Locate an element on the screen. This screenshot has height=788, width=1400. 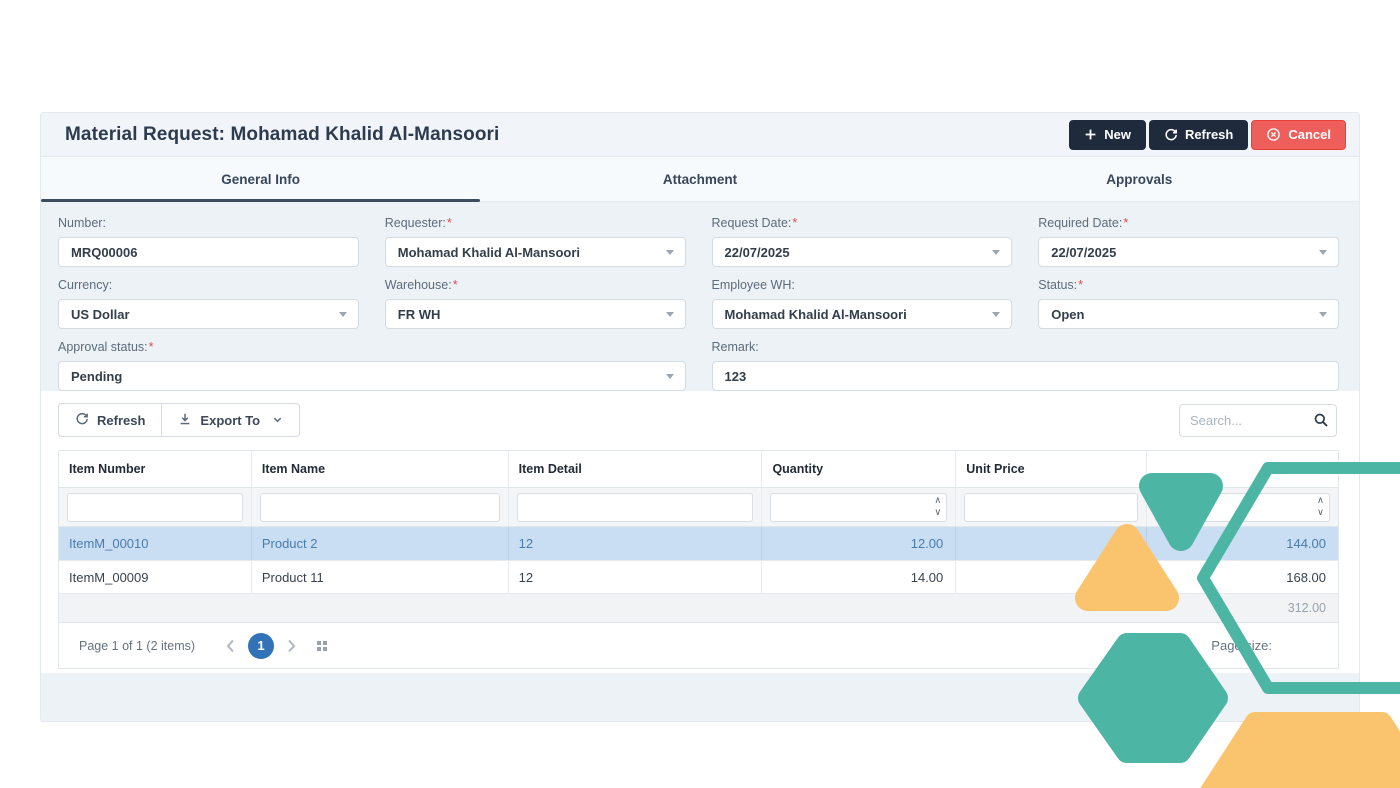
field-employee-wh: Employee WH: Mohamad Khalid Al-Mansoori is located at coordinates (862, 298).